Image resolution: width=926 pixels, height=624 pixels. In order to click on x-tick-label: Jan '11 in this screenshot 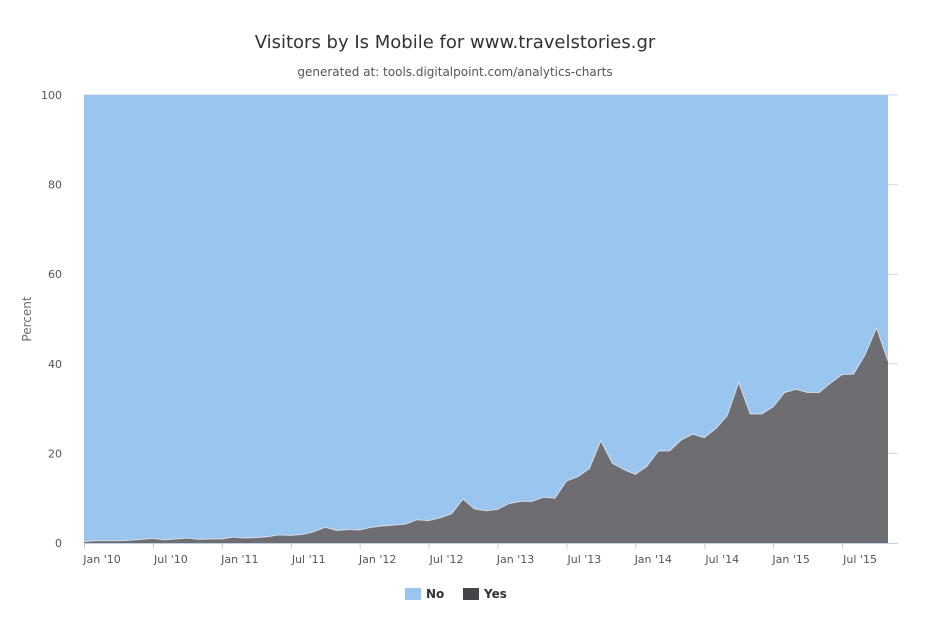, I will do `click(239, 559)`.